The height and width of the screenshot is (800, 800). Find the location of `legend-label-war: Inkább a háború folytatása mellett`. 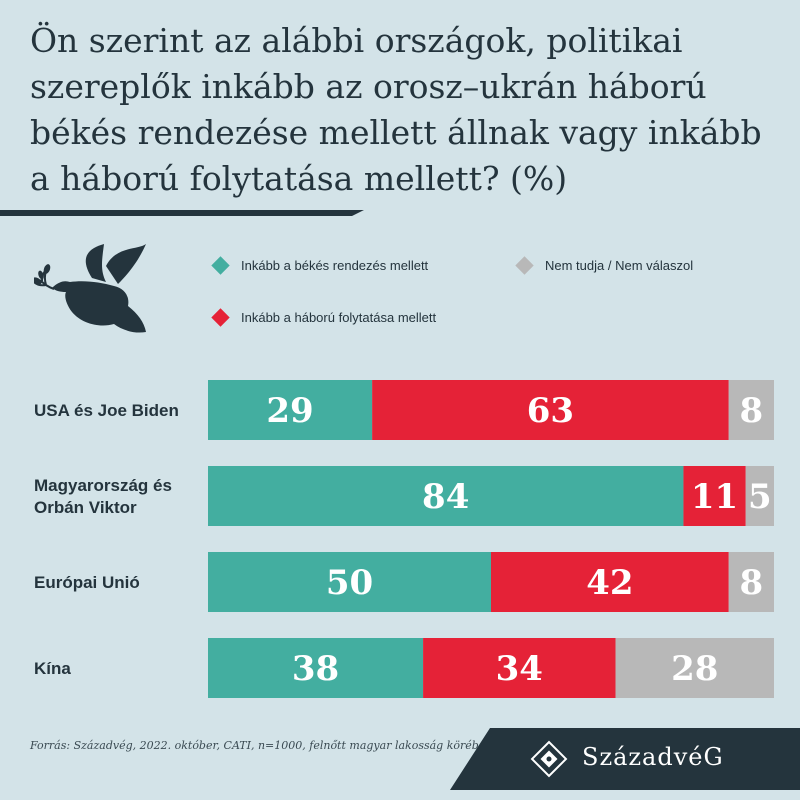

legend-label-war: Inkább a háború folytatása mellett is located at coordinates (339, 317).